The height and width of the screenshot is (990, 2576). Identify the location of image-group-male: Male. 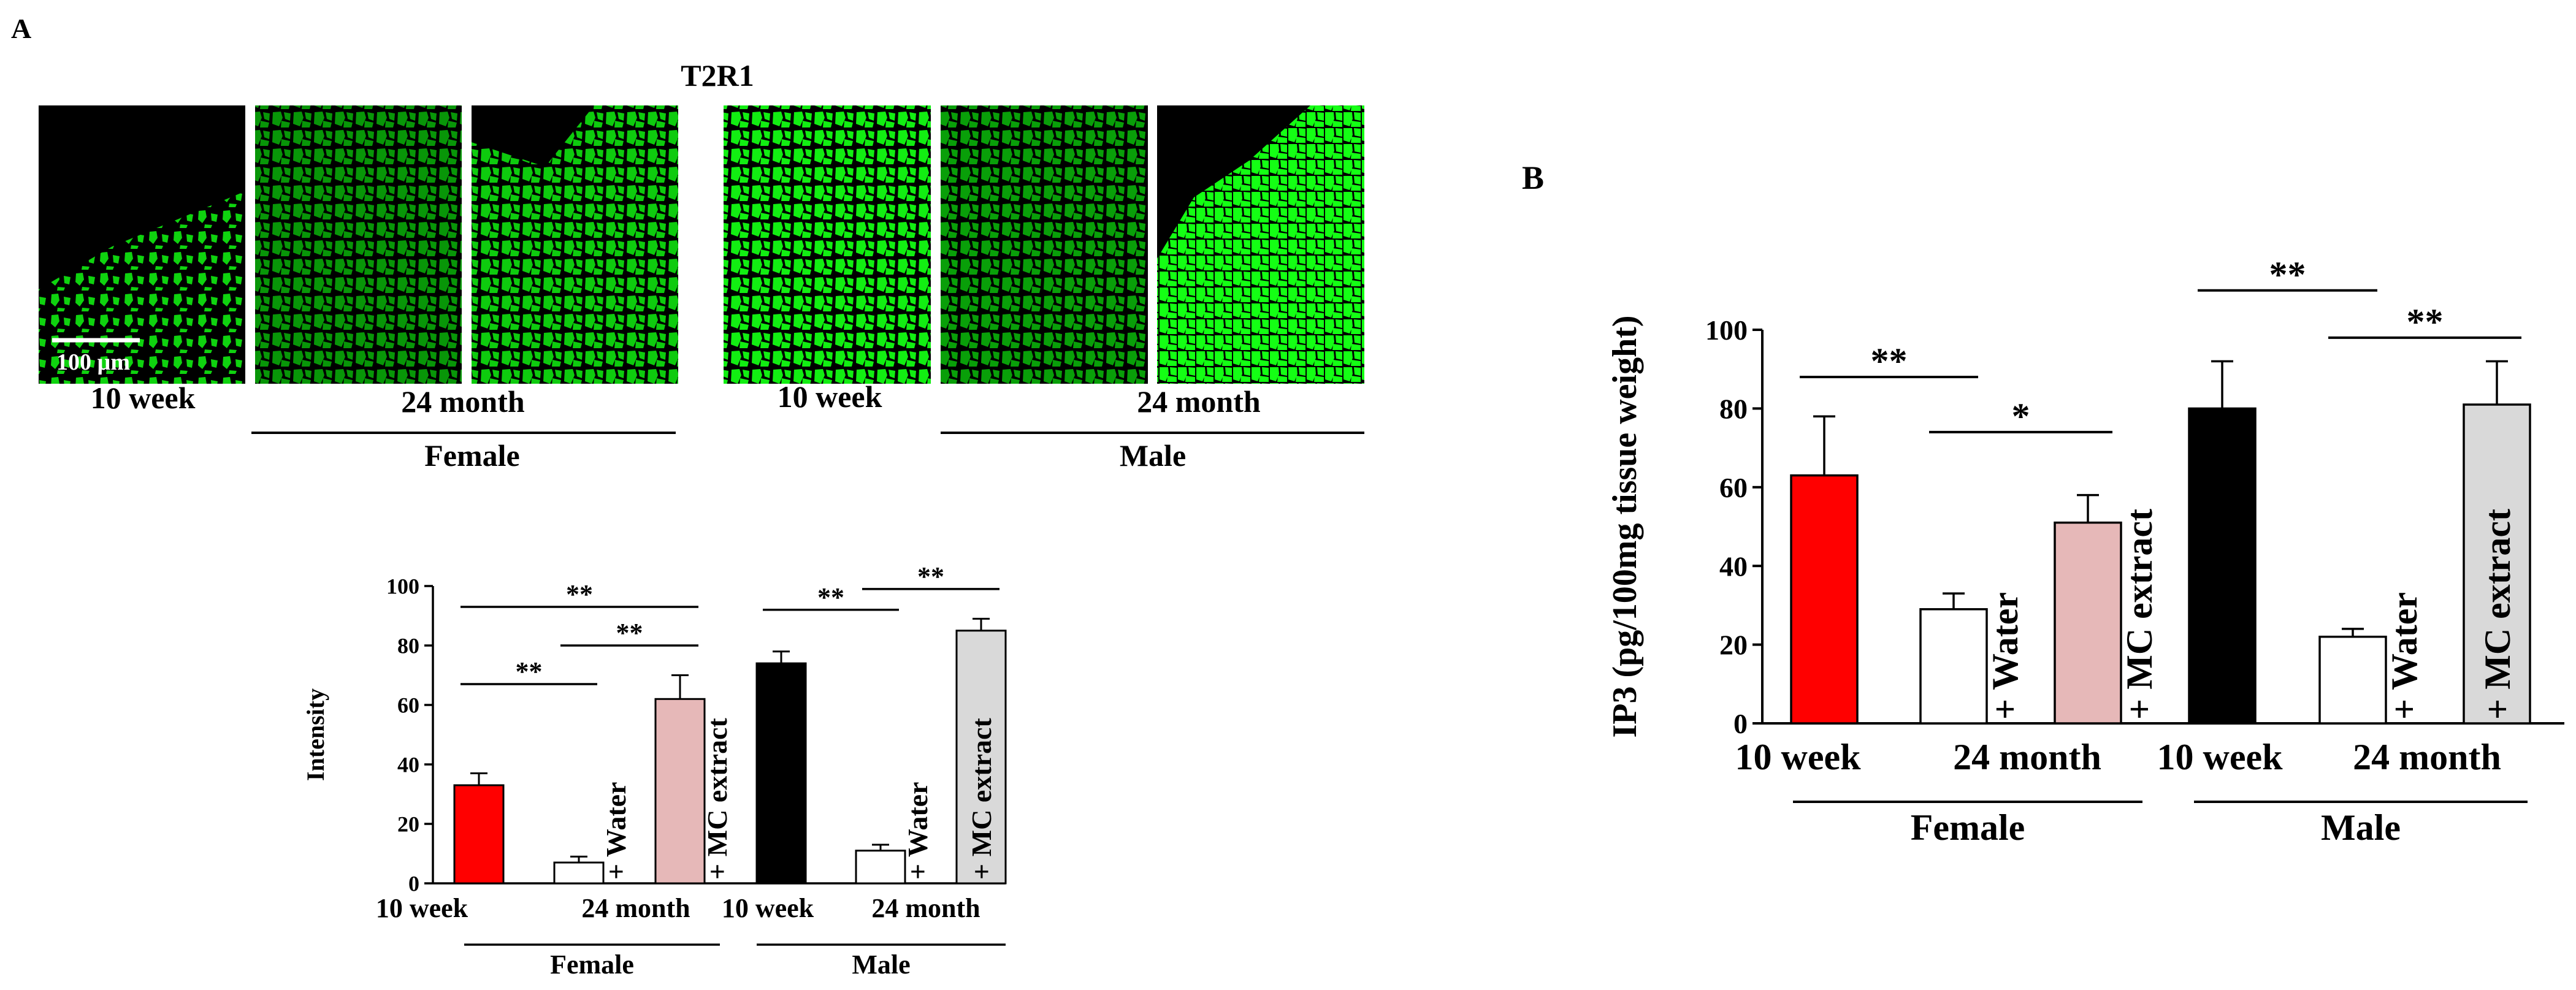
(1153, 455).